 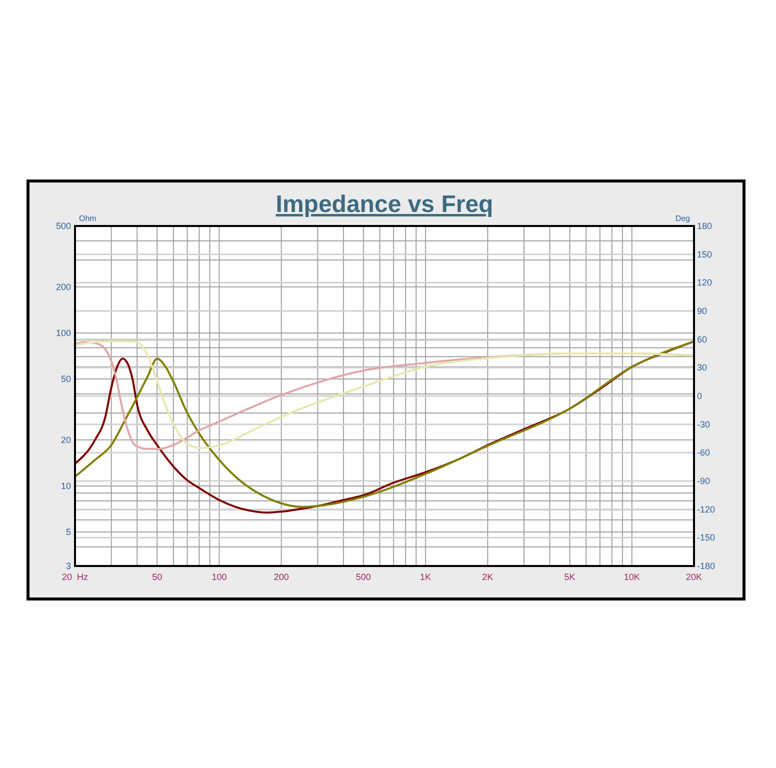 What do you see at coordinates (68, 566) in the screenshot?
I see `y-tick-label: 3` at bounding box center [68, 566].